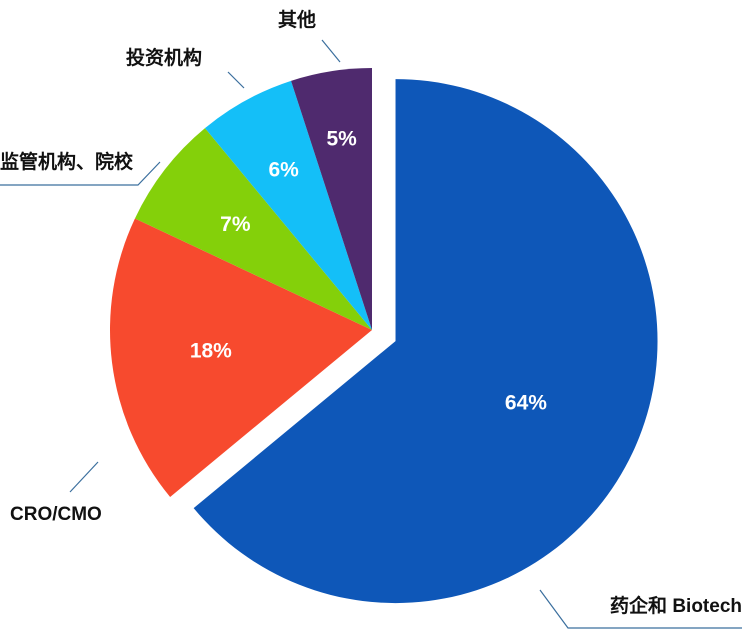 The width and height of the screenshot is (750, 642). Describe the element at coordinates (283, 169) in the screenshot. I see `slice-value-label: 6%` at that location.